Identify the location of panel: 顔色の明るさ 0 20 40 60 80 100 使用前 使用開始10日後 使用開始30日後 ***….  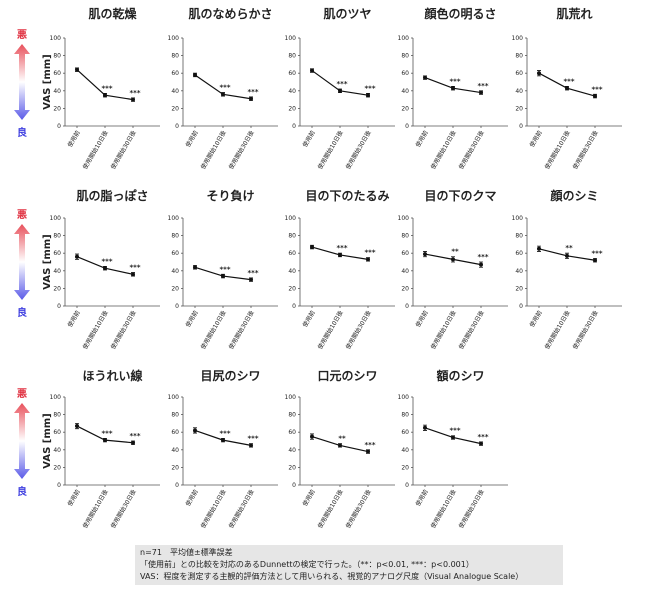
(453, 88).